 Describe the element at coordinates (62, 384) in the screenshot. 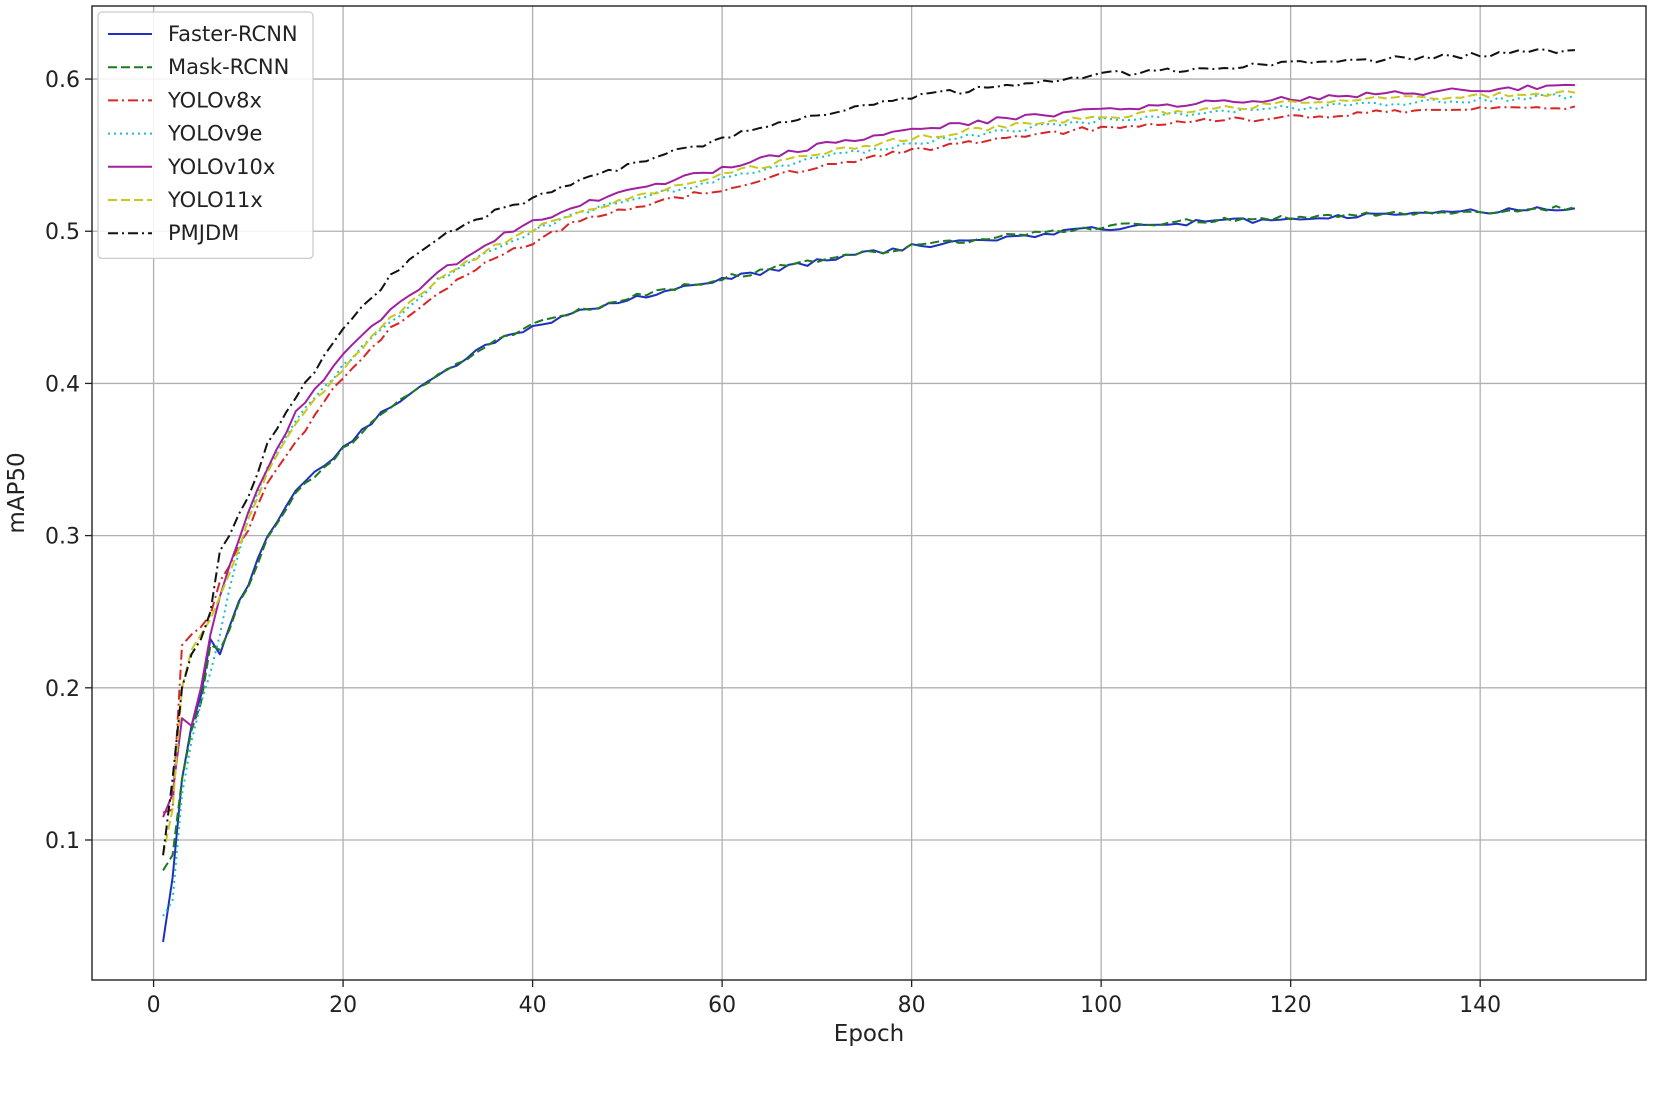

I see `y-tick-label: 0.4` at that location.